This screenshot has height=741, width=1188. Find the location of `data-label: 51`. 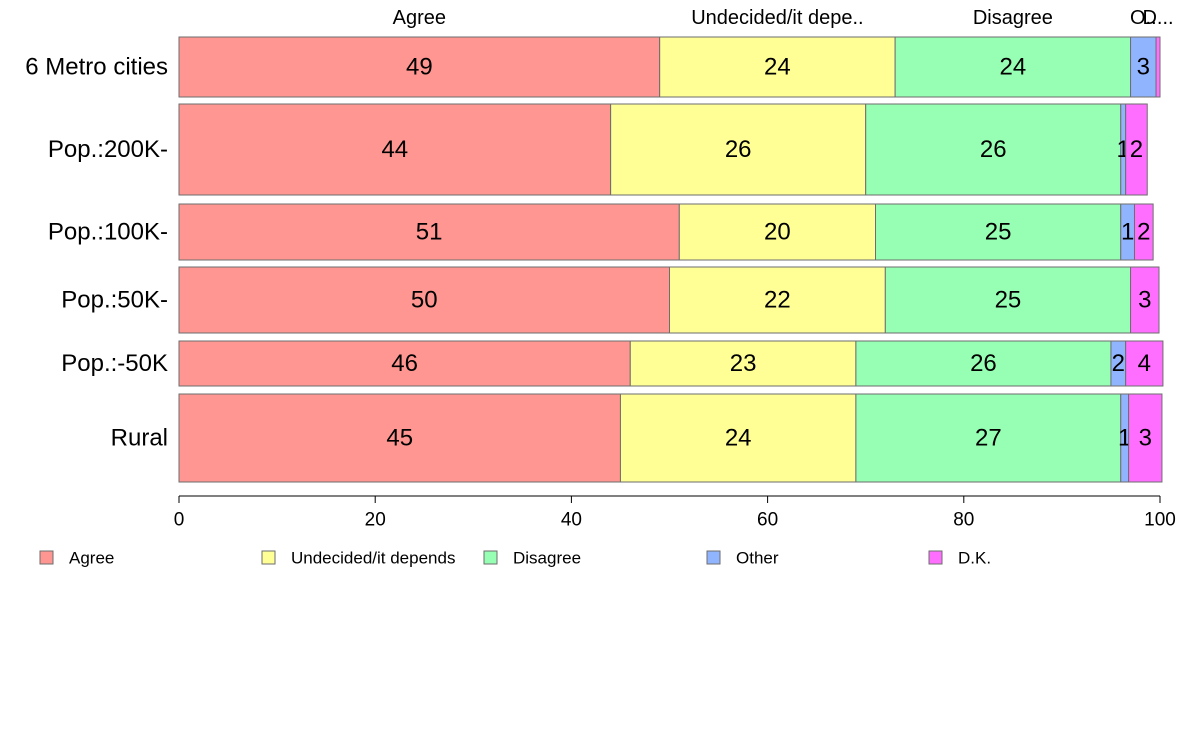

data-label: 51 is located at coordinates (429, 232).